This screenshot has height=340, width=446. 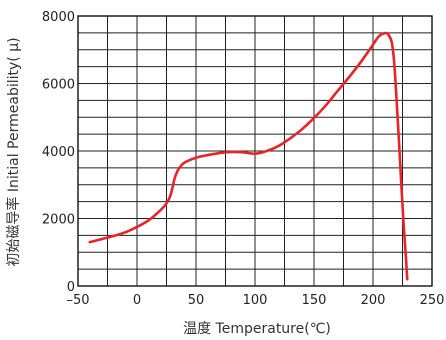 What do you see at coordinates (77, 300) in the screenshot?
I see `x-tick-label: –50` at bounding box center [77, 300].